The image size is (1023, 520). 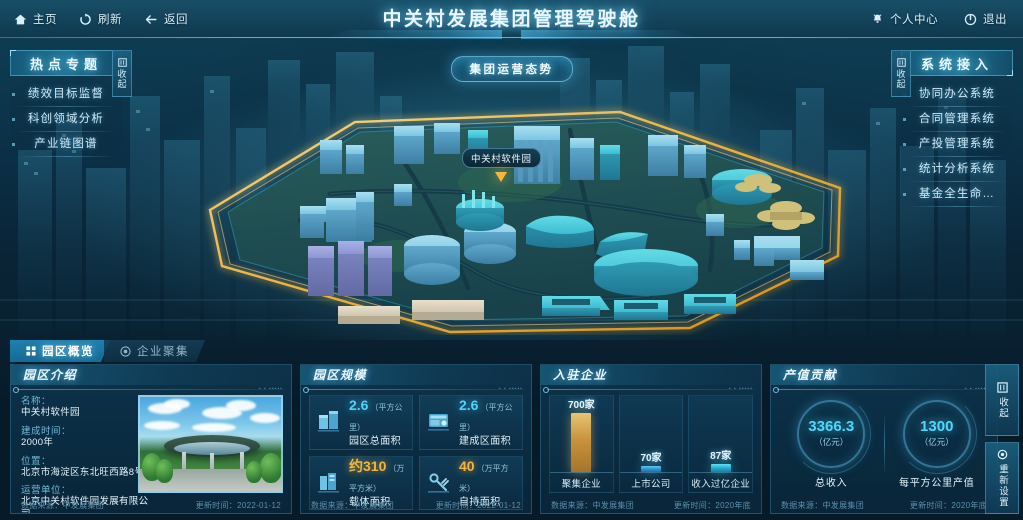 What do you see at coordinates (937, 426) in the screenshot?
I see `gauge-value: 1300` at bounding box center [937, 426].